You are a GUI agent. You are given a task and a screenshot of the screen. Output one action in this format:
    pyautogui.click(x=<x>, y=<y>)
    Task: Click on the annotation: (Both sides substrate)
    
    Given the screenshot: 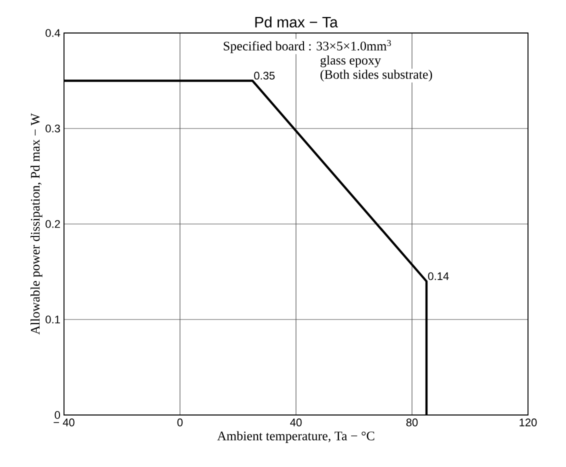 What is the action you would take?
    pyautogui.click(x=376, y=76)
    